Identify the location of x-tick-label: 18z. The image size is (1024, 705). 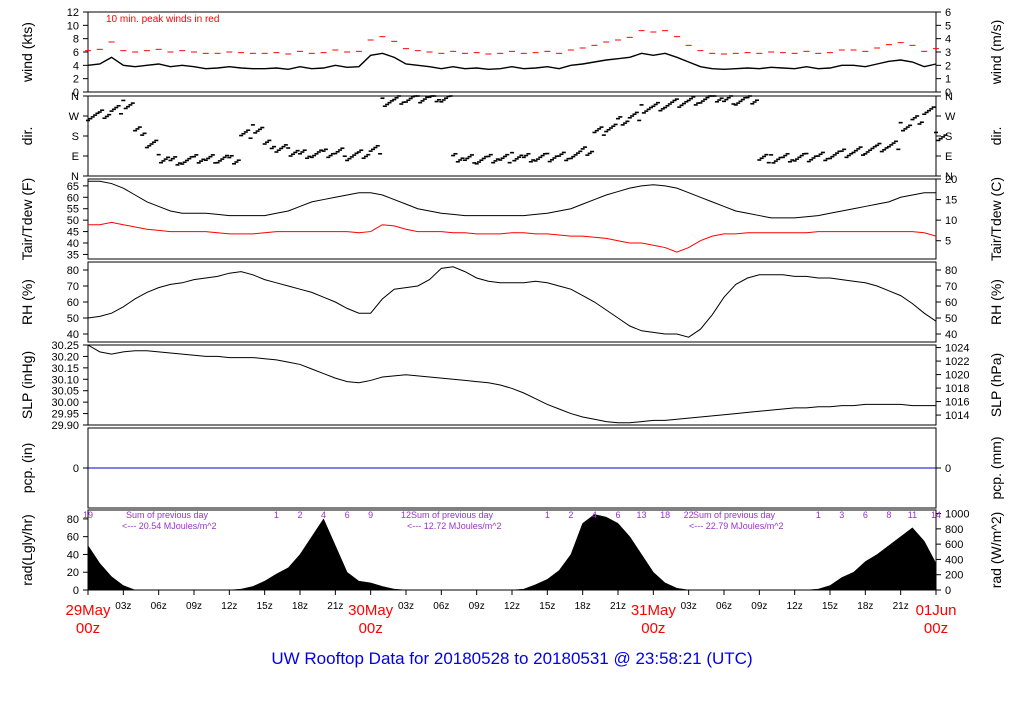
(583, 606).